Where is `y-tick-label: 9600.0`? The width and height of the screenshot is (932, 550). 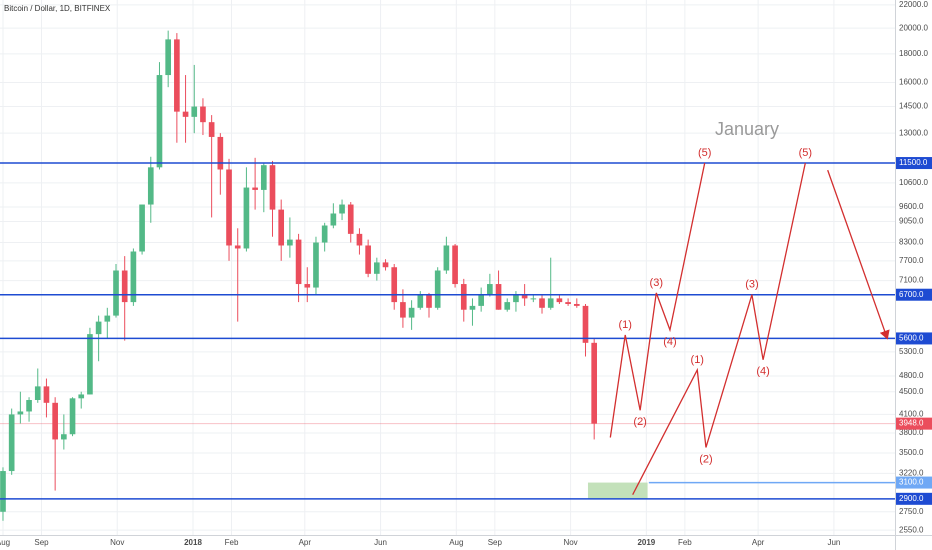
y-tick-label: 9600.0 is located at coordinates (911, 206).